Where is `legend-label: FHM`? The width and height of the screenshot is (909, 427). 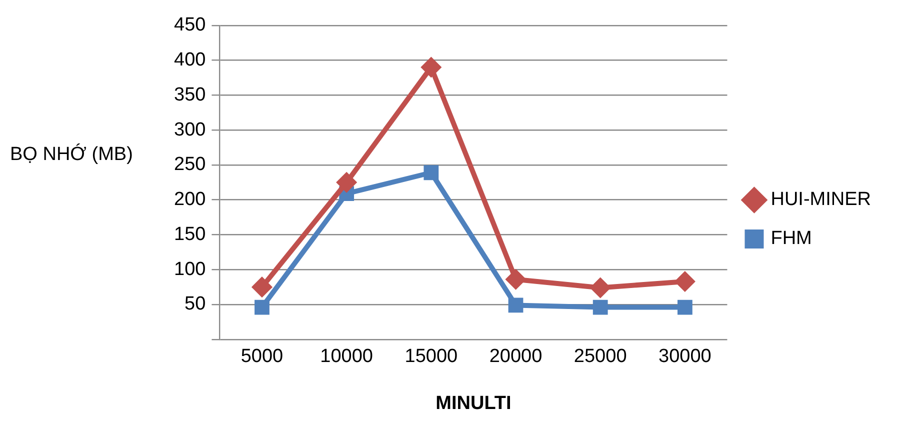
legend-label: FHM is located at coordinates (791, 239).